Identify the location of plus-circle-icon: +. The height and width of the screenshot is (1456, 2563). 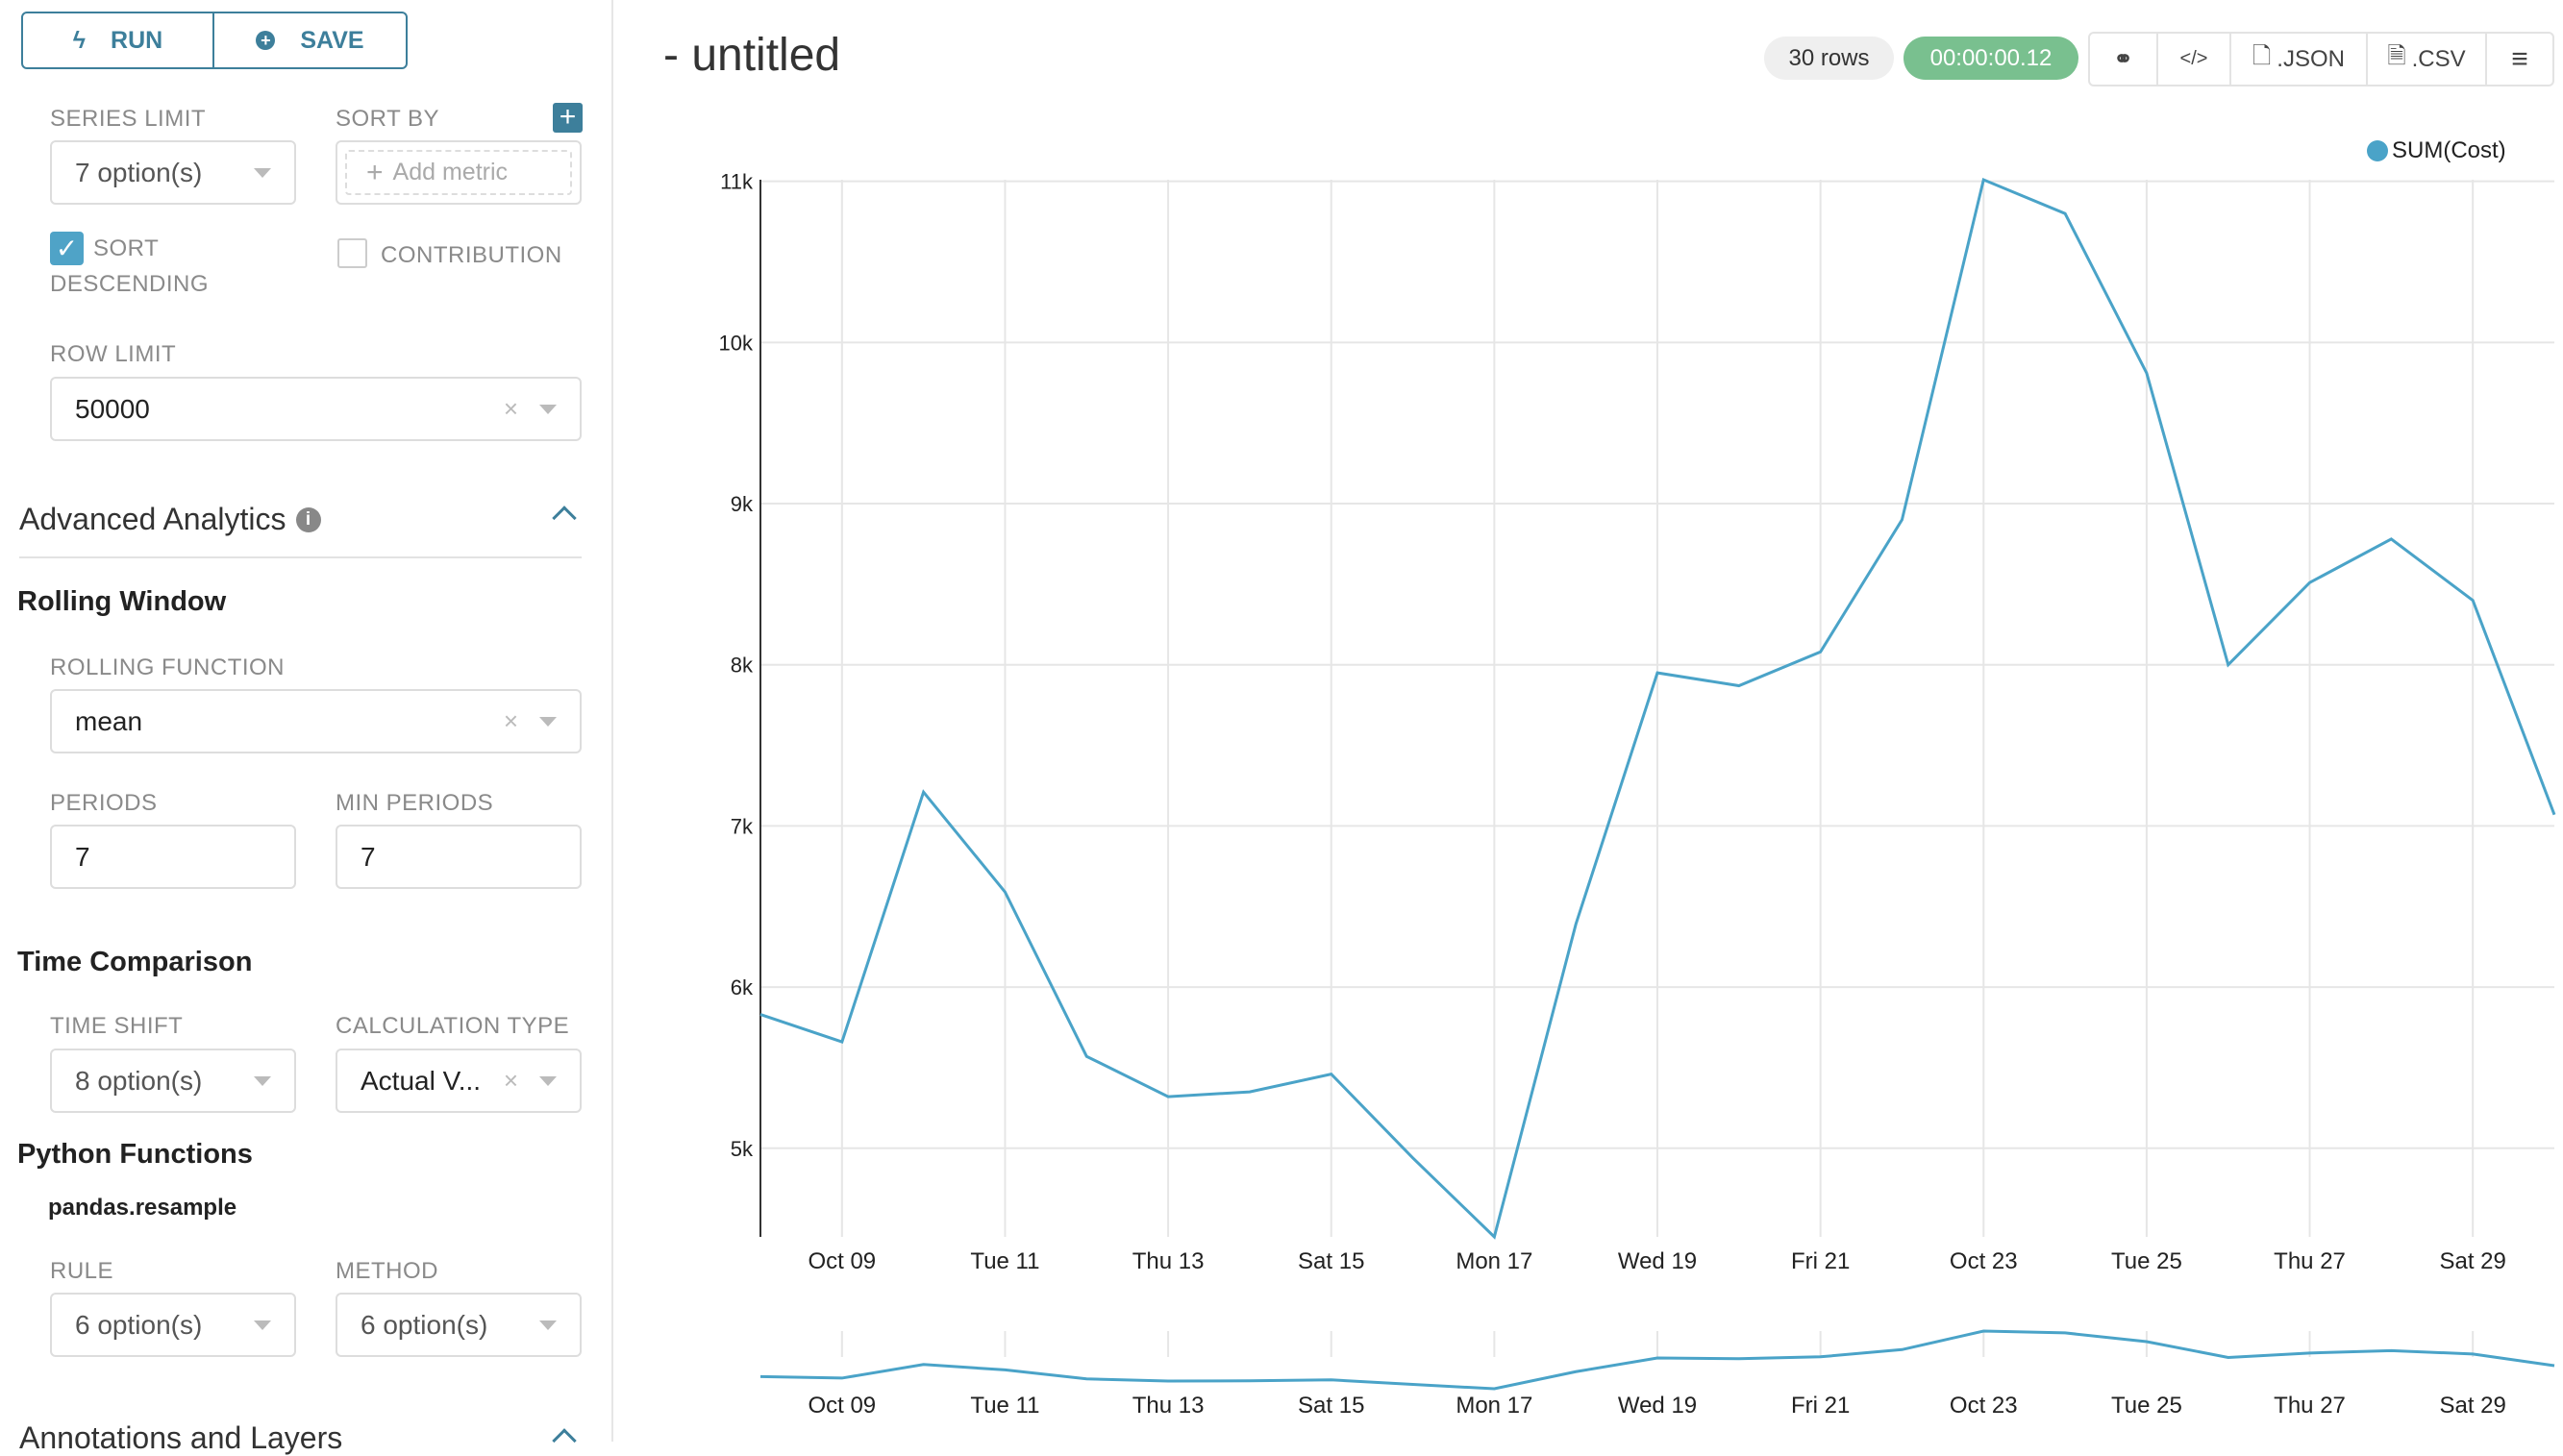
(266, 41).